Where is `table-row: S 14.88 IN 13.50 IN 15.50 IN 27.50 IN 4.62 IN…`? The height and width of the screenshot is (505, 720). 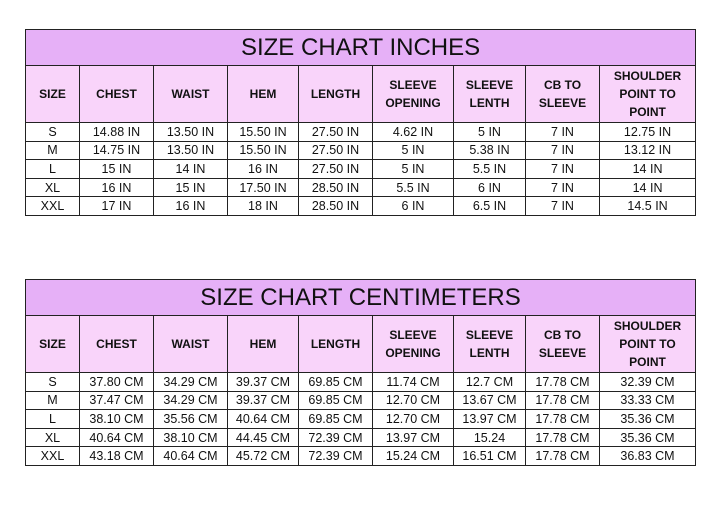 table-row: S 14.88 IN 13.50 IN 15.50 IN 27.50 IN 4.62 IN… is located at coordinates (361, 132).